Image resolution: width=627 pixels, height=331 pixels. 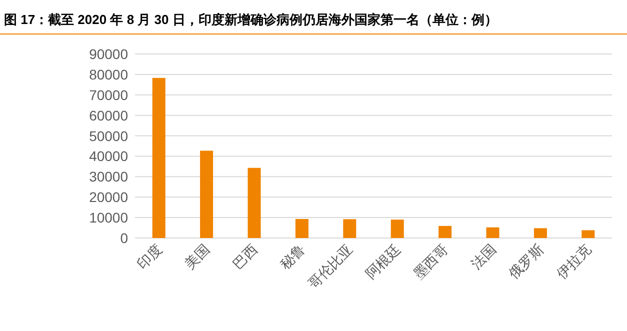 What do you see at coordinates (197, 256) in the screenshot?
I see `x-tick-label: 美国` at bounding box center [197, 256].